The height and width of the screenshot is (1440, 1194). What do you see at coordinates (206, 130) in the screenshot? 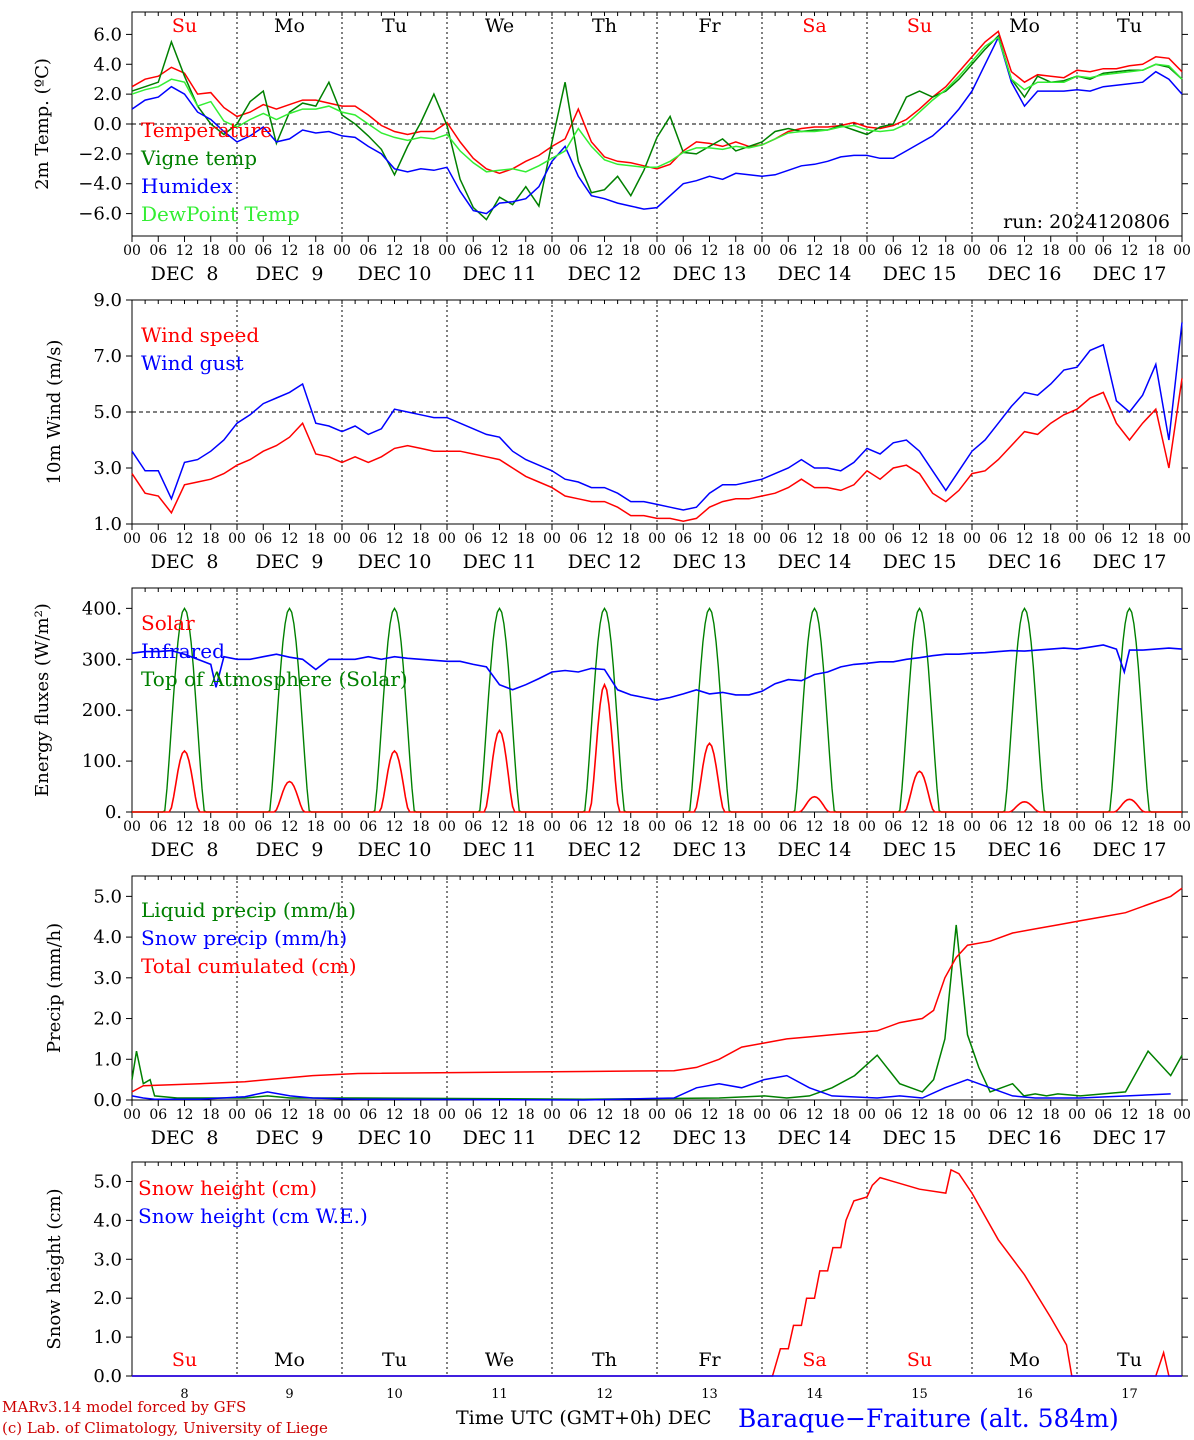
I see `legend-entry: Temperature` at bounding box center [206, 130].